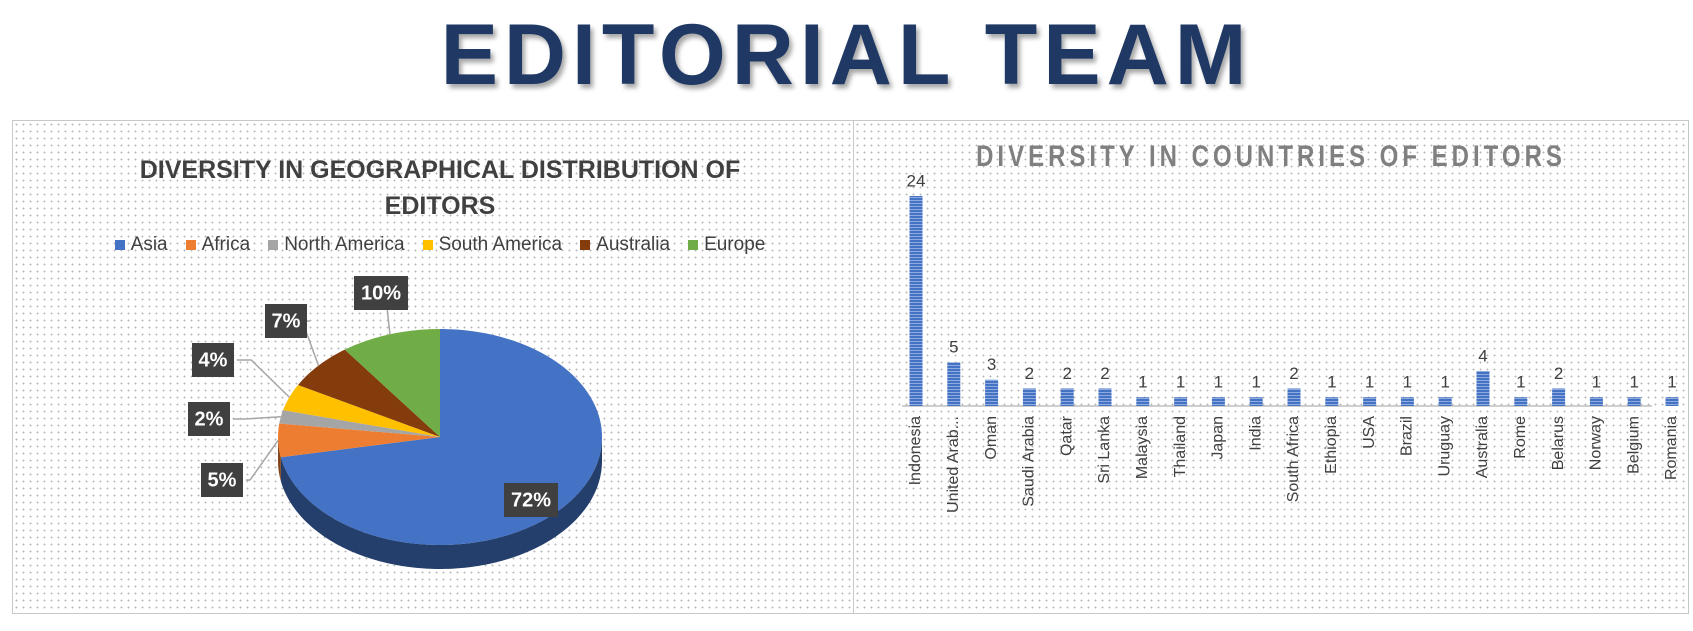 The width and height of the screenshot is (1693, 631). Describe the element at coordinates (1271, 156) in the screenshot. I see `chart-title: DIVERSITY IN COUNTRIES OF EDITORS` at that location.